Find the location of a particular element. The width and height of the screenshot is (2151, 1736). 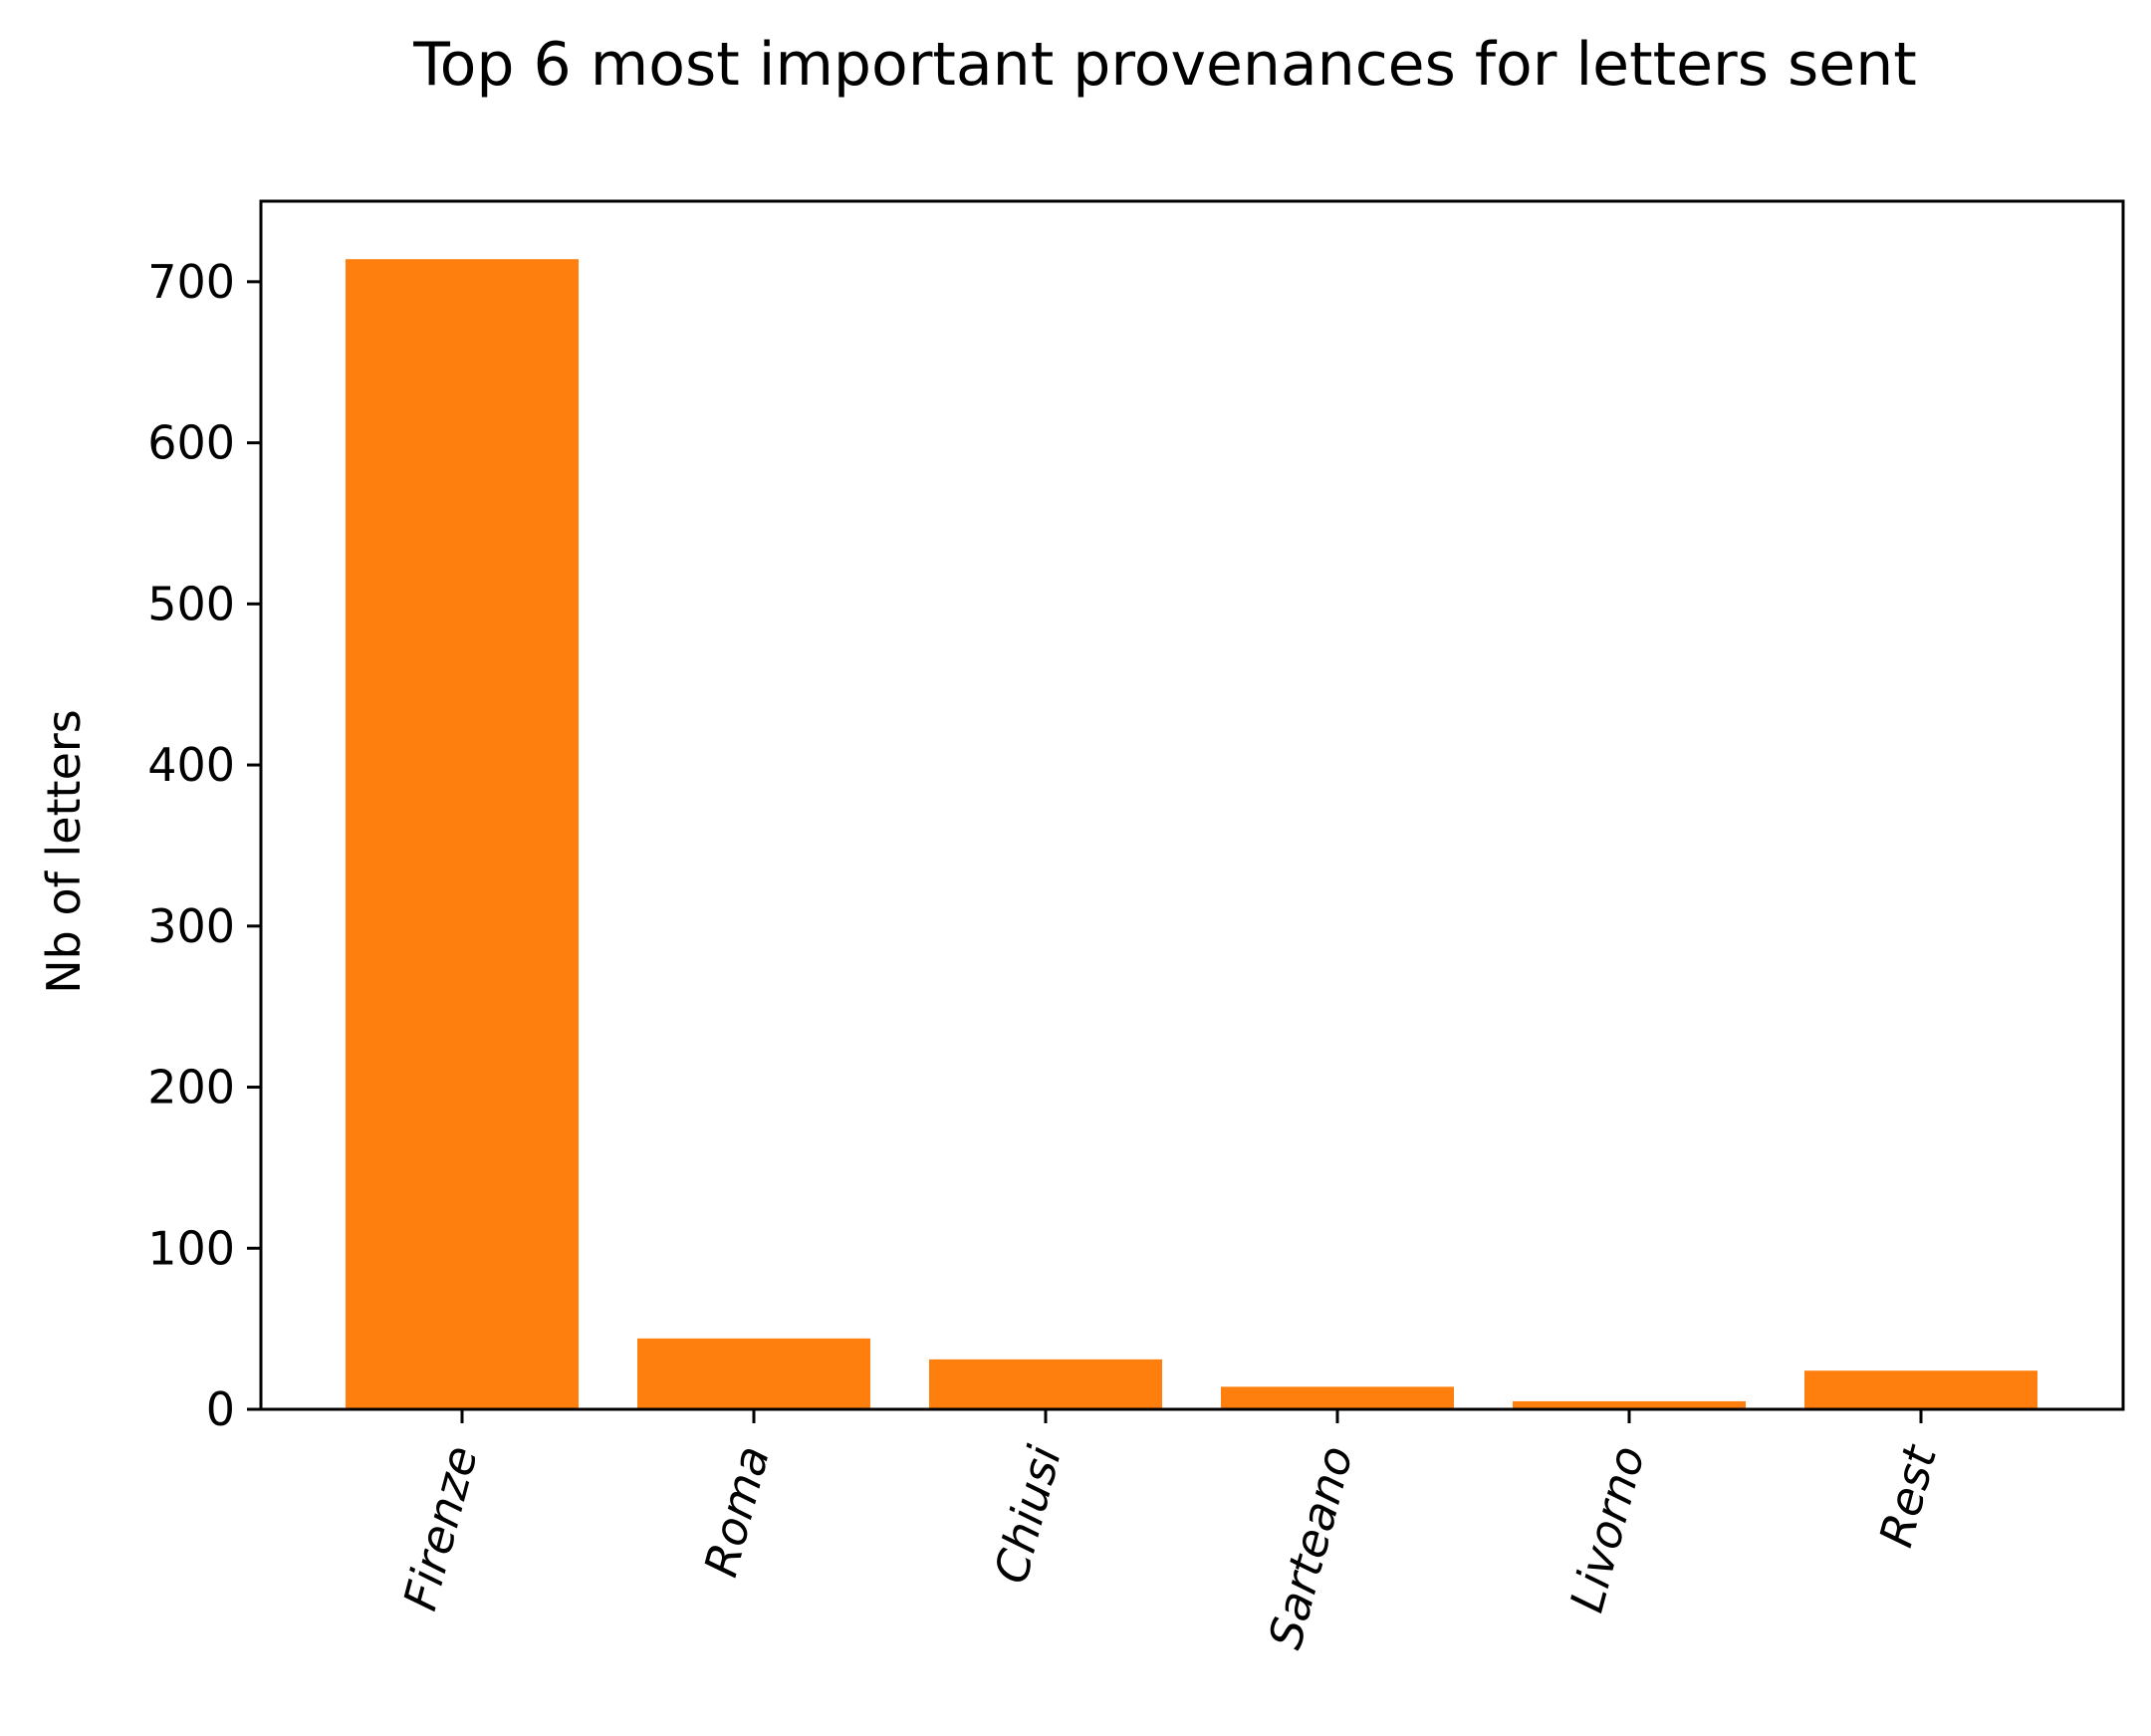

bar-livorno is located at coordinates (1629, 1405).